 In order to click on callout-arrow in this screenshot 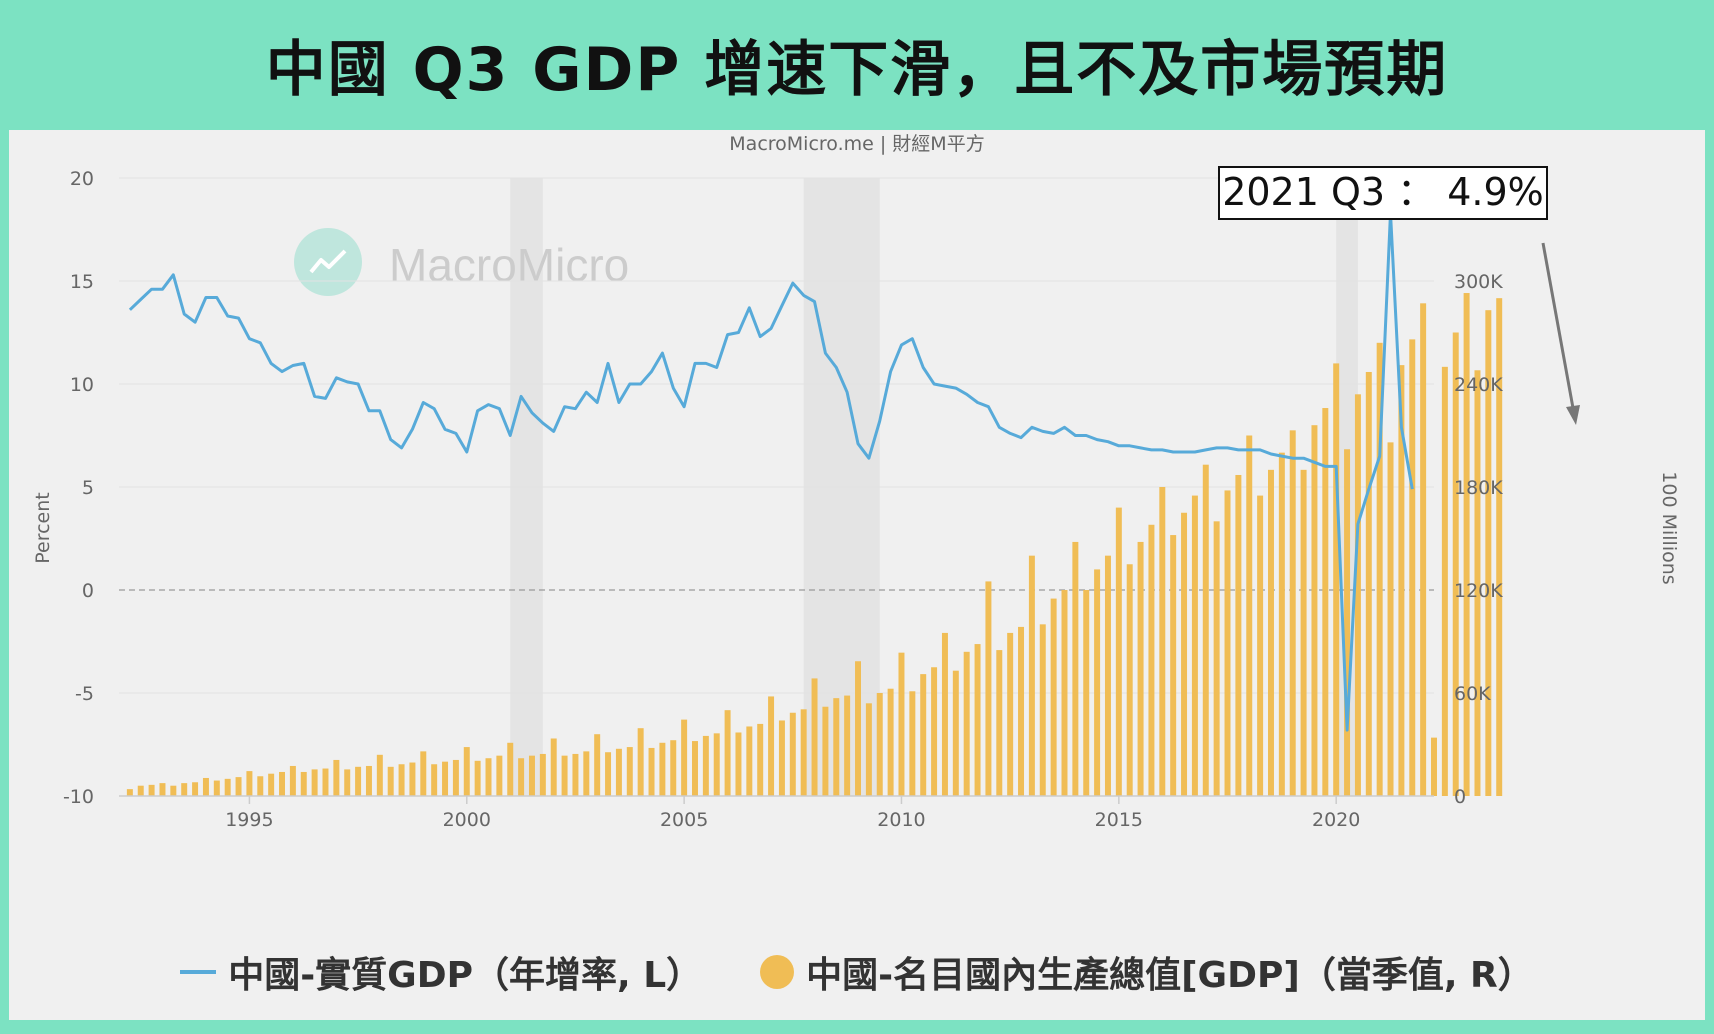, I will do `click(1558, 325)`.